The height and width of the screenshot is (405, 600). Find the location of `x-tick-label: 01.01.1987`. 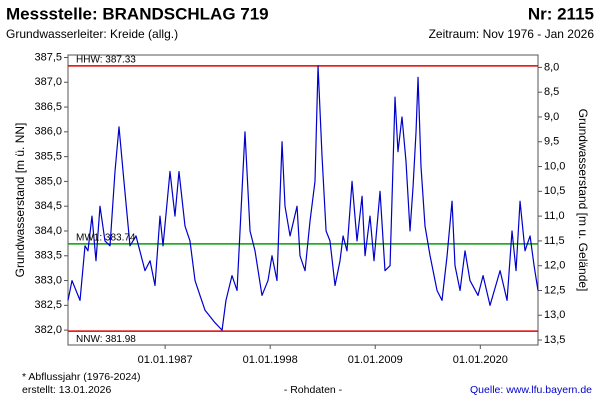

x-tick-label: 01.01.1987 is located at coordinates (165, 360).